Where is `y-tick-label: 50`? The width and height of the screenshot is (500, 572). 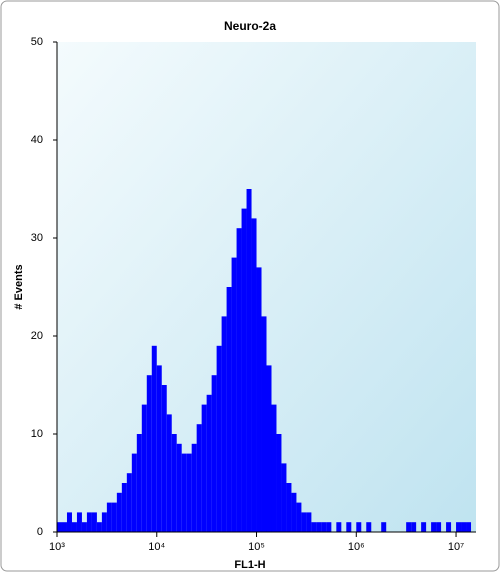 y-tick-label: 50 is located at coordinates (37, 42).